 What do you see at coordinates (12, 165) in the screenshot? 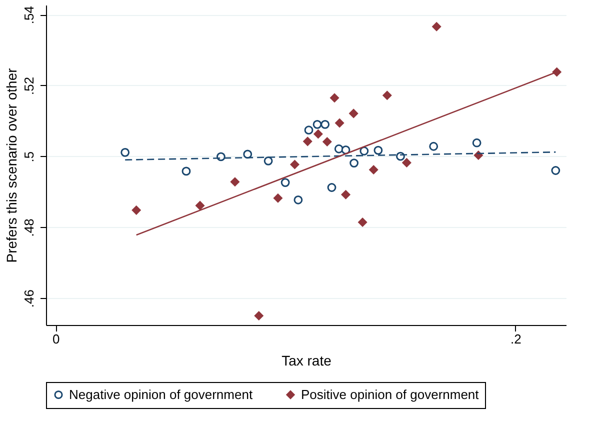
I see `y-axis-title: Prefers this scenario over other` at bounding box center [12, 165].